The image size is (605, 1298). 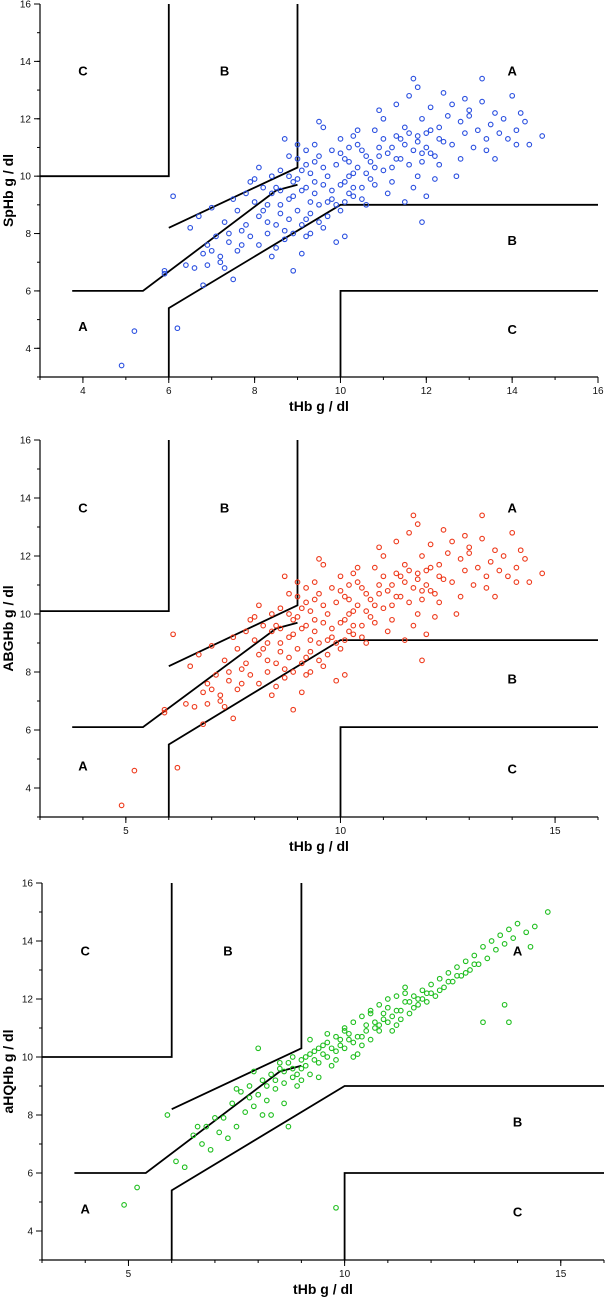 I want to click on y-tick-label: 12, so click(x=26, y=119).